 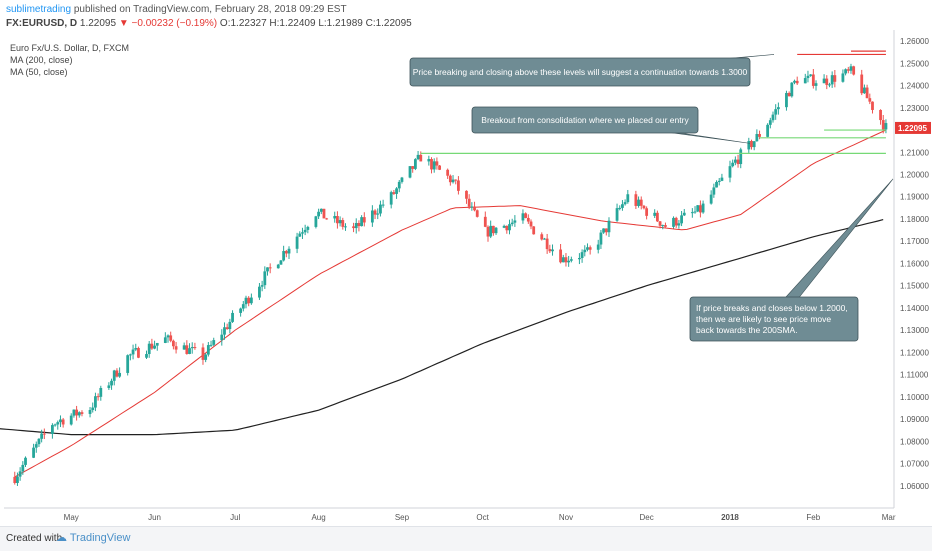 I want to click on time-tick-label: Sep, so click(x=402, y=517).